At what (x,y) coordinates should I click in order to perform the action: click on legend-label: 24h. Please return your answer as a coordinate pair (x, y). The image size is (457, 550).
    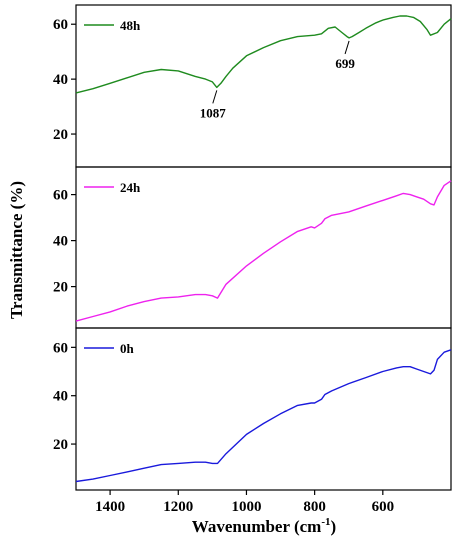
    Looking at the image, I should click on (130, 187).